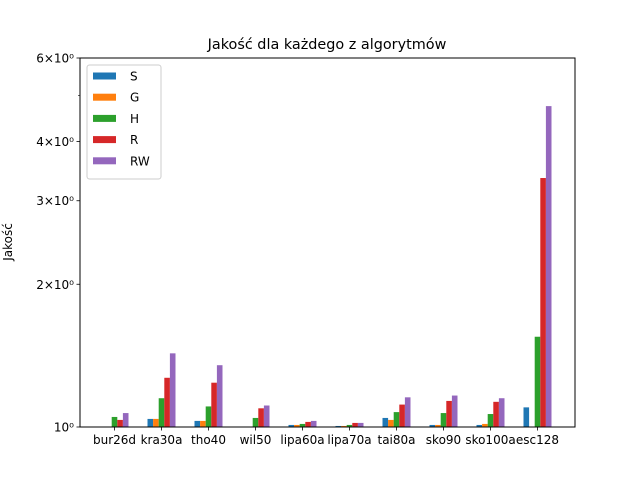  Describe the element at coordinates (261, 417) in the screenshot. I see `bar-r-wil50` at that location.